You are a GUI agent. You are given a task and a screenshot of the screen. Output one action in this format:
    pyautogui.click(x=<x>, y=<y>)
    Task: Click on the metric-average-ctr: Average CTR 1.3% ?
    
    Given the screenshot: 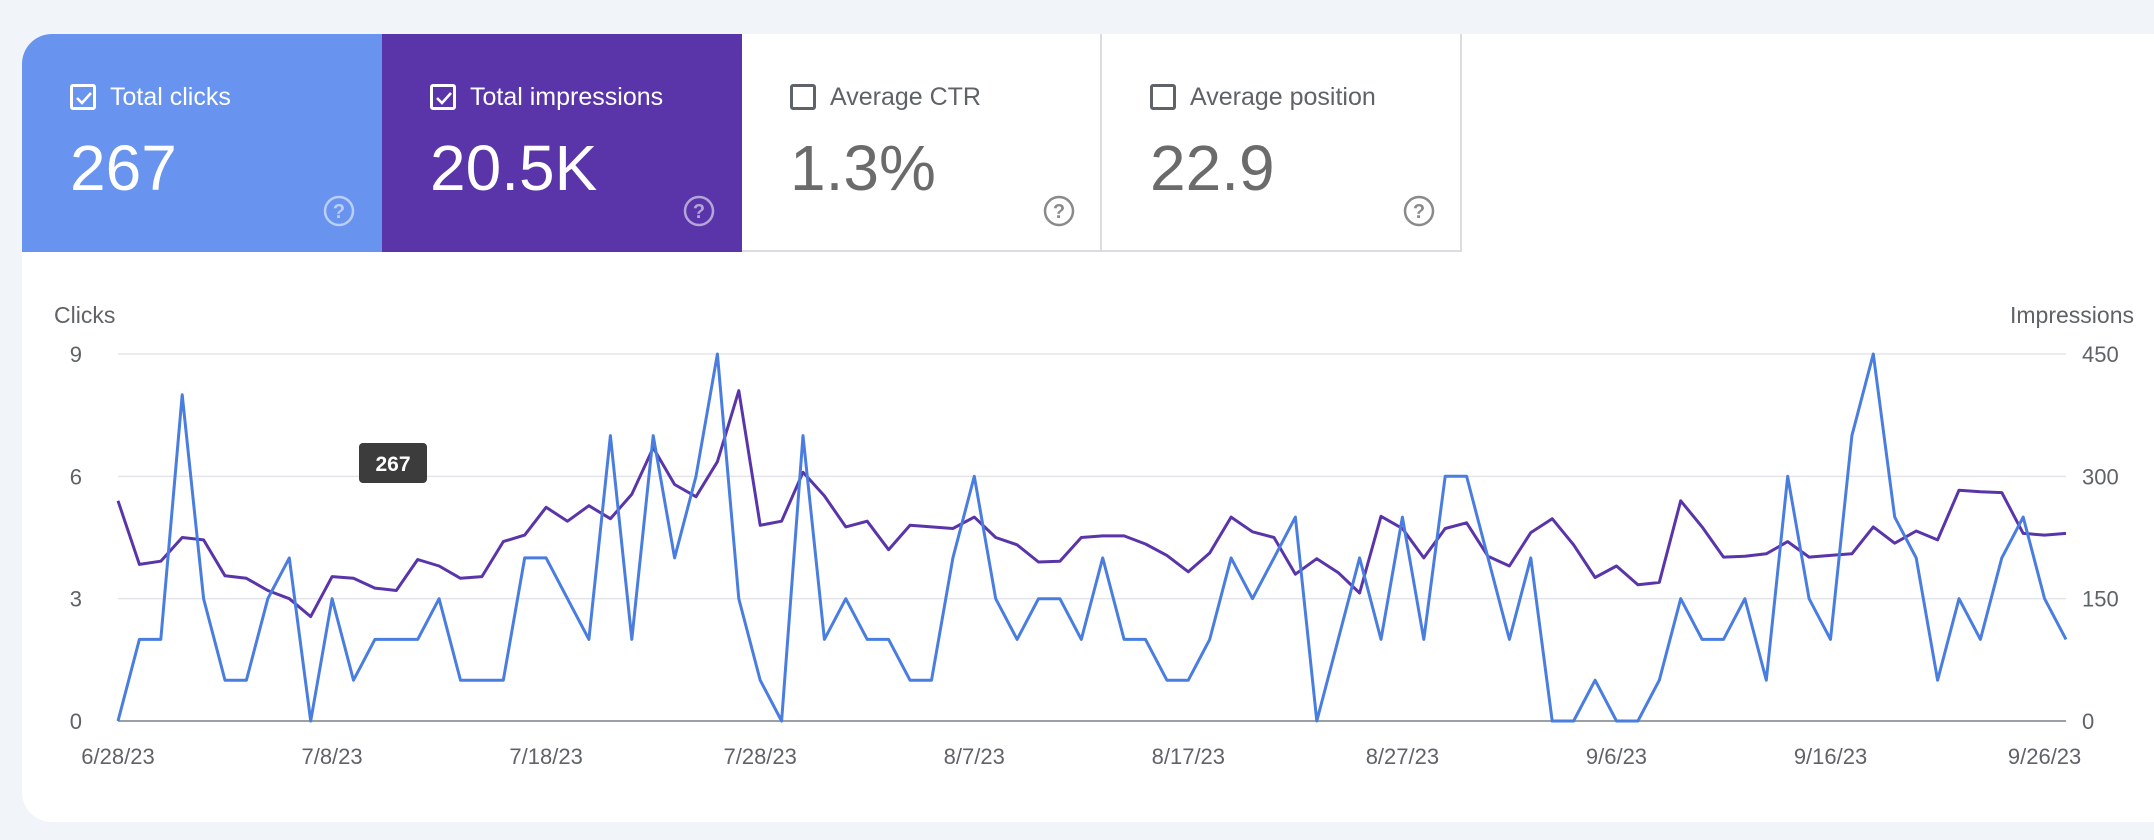 What is the action you would take?
    pyautogui.click(x=922, y=143)
    